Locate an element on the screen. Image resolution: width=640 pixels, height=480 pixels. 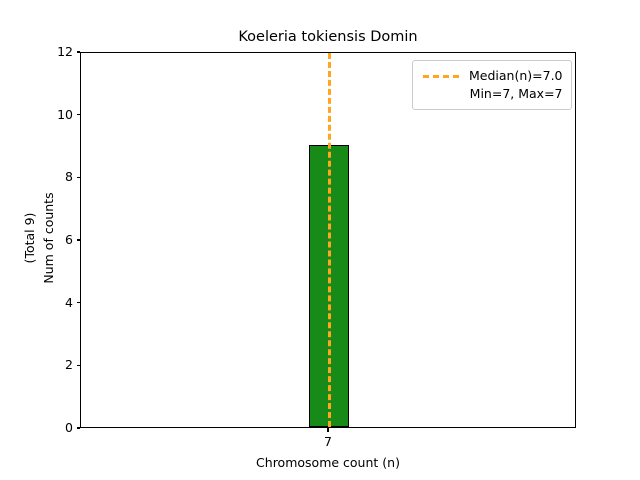
y-axis-label-line1: Num of counts is located at coordinates (48, 238).